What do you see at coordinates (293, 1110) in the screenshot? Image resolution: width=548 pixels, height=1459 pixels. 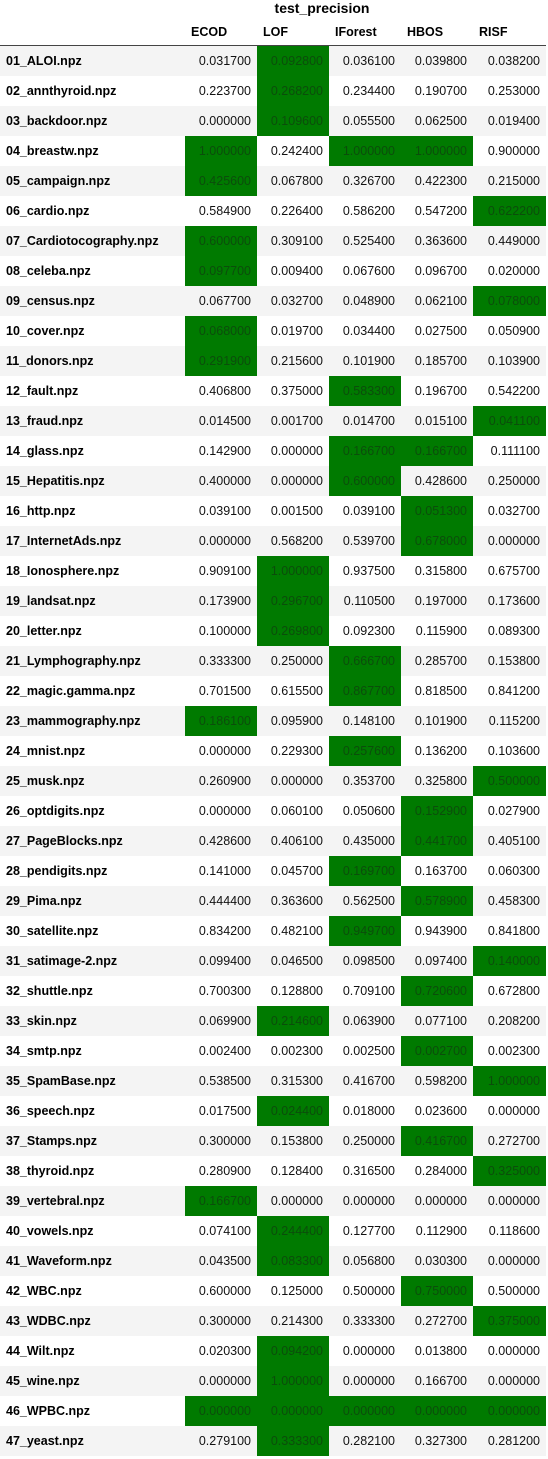 I see `value-cell: 0.024400` at bounding box center [293, 1110].